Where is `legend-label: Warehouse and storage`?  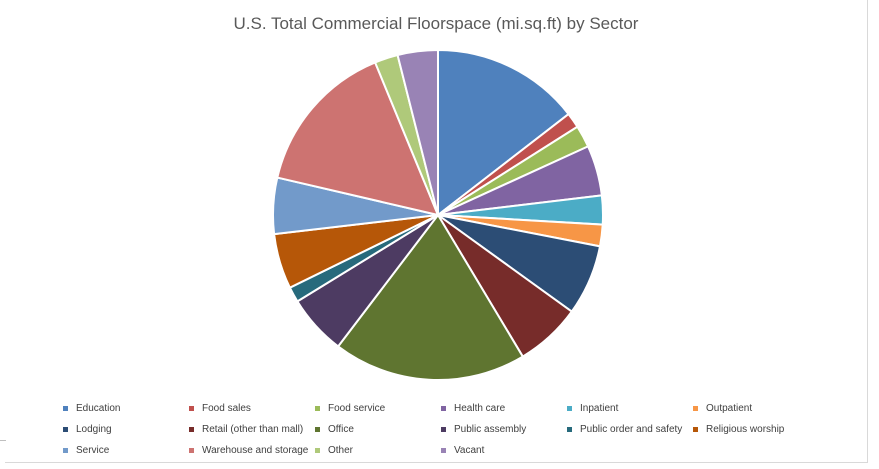
legend-label: Warehouse and storage is located at coordinates (255, 450).